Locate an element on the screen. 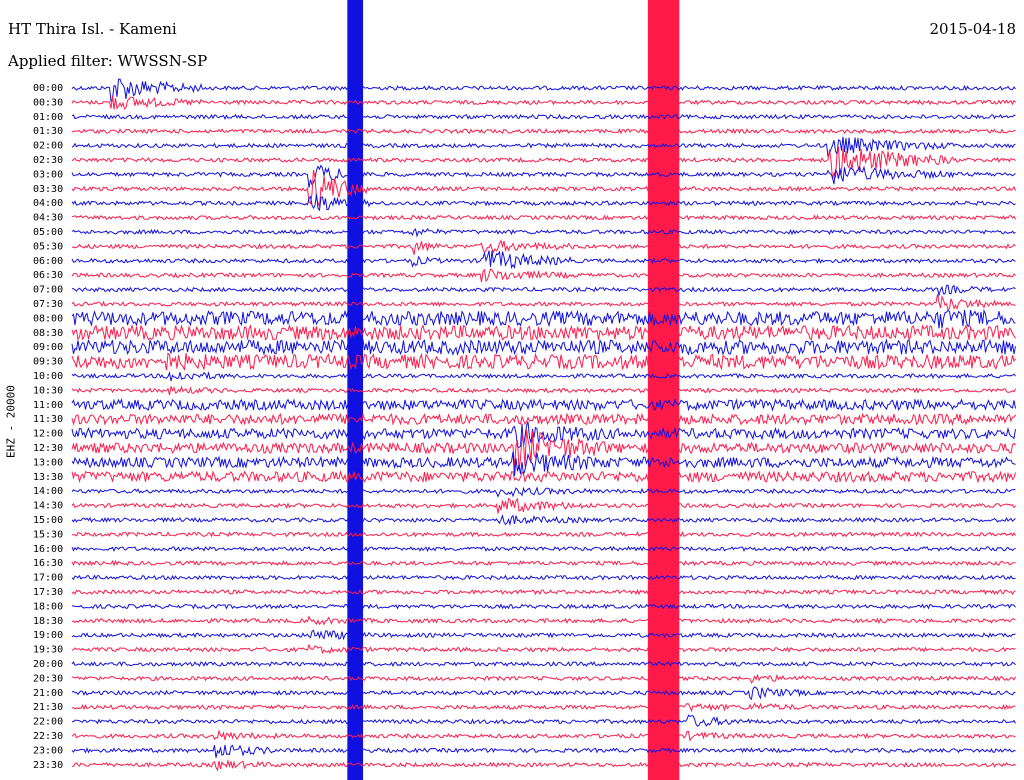  time-tick-label: 02:30 is located at coordinates (48, 160).